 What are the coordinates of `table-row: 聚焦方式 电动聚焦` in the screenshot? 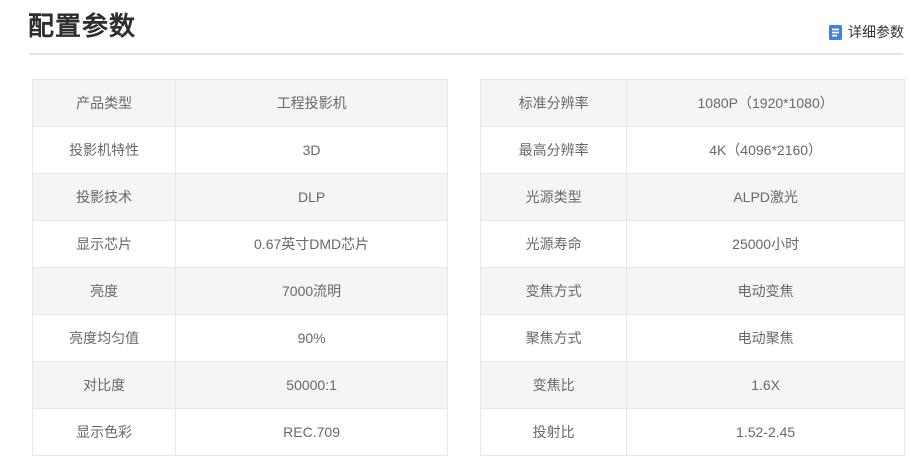 It's located at (692, 338).